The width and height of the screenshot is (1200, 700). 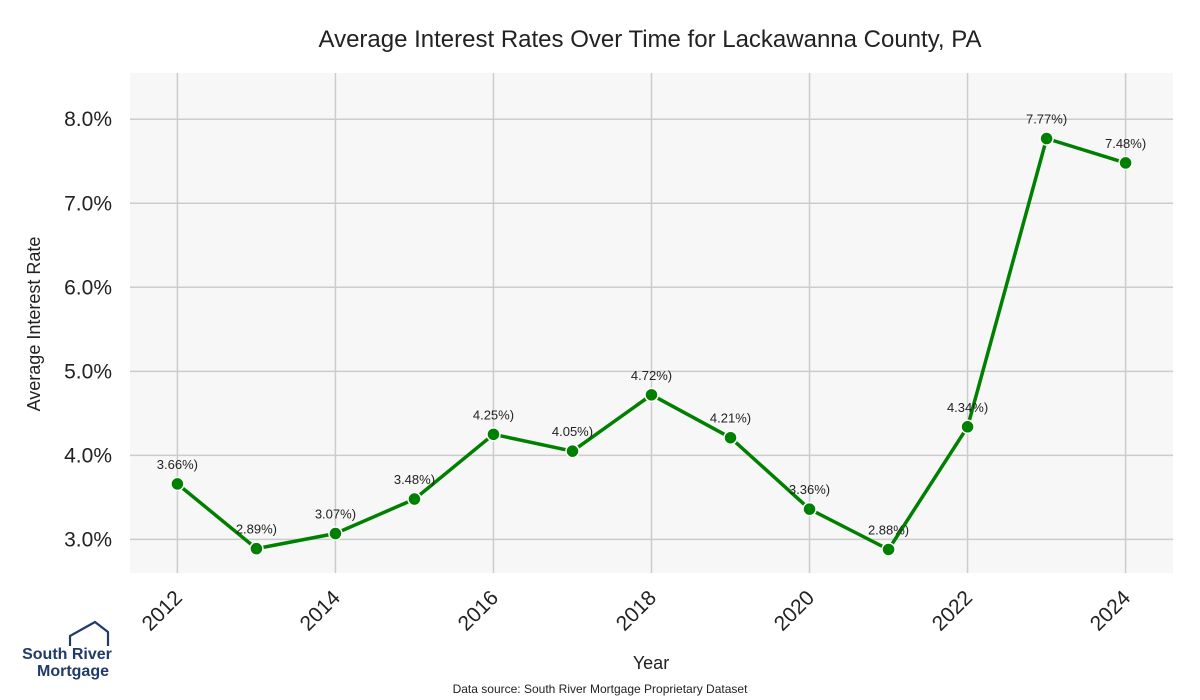 What do you see at coordinates (636, 610) in the screenshot?
I see `x-tick-label: 2018` at bounding box center [636, 610].